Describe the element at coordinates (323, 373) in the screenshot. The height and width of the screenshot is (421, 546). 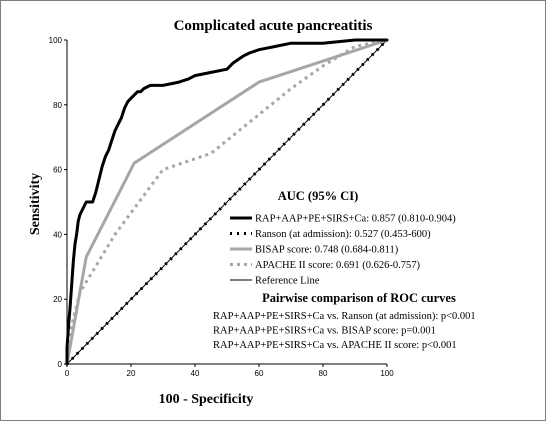
I see `x-tick-label: 80` at that location.